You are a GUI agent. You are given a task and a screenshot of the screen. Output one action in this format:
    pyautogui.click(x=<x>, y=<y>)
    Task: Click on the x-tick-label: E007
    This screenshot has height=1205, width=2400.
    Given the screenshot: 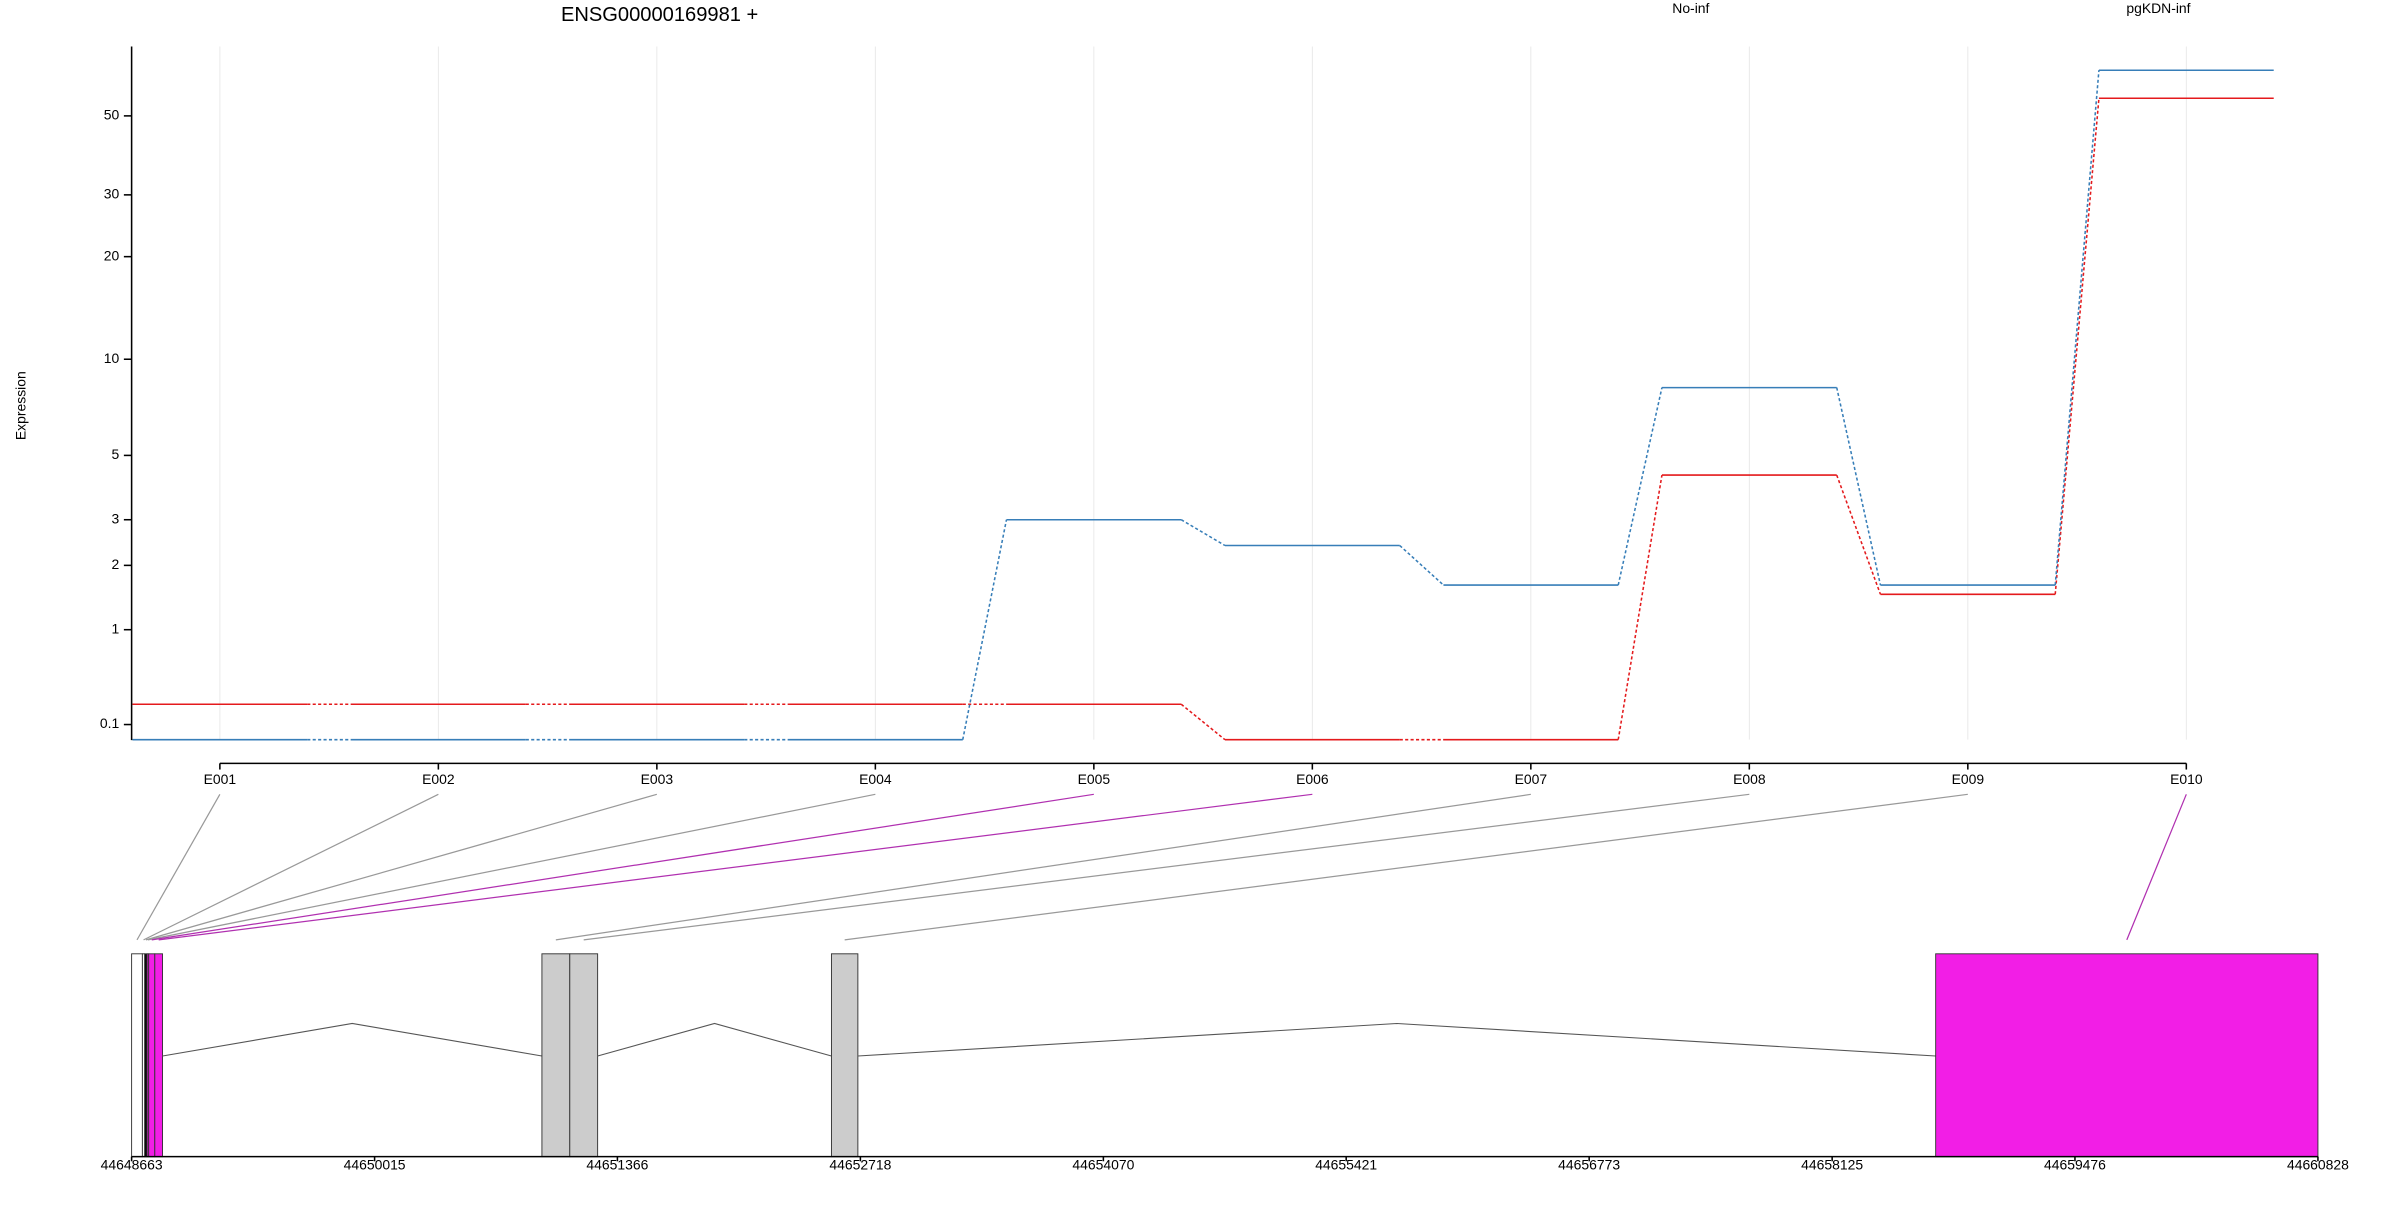 What is the action you would take?
    pyautogui.click(x=1531, y=779)
    